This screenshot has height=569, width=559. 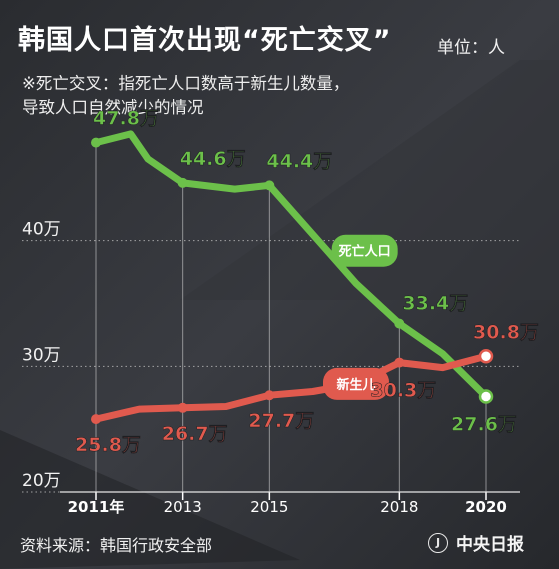 I want to click on data-point-deaths-2013, so click(x=182, y=182).